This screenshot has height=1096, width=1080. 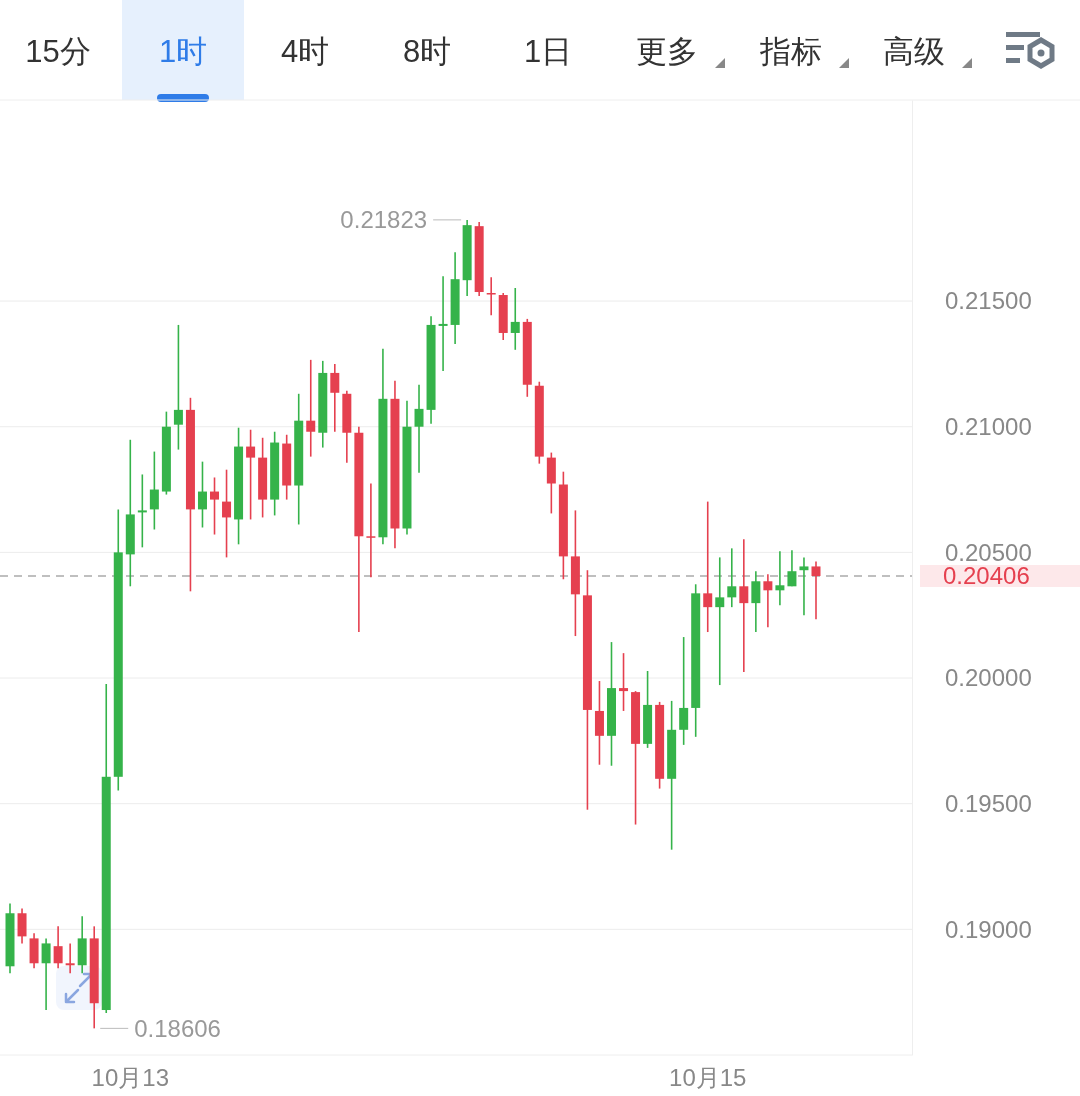 What do you see at coordinates (384, 220) in the screenshot?
I see `annotation: 0.21823` at bounding box center [384, 220].